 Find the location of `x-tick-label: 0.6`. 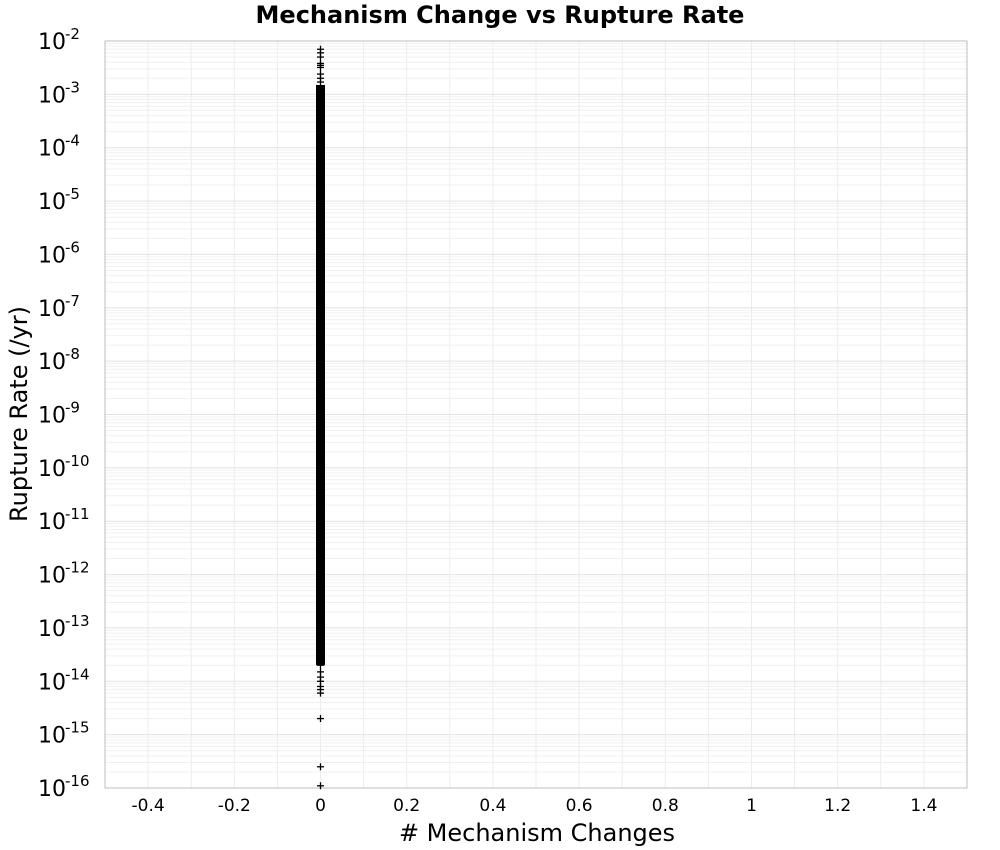

x-tick-label: 0.6 is located at coordinates (579, 806).